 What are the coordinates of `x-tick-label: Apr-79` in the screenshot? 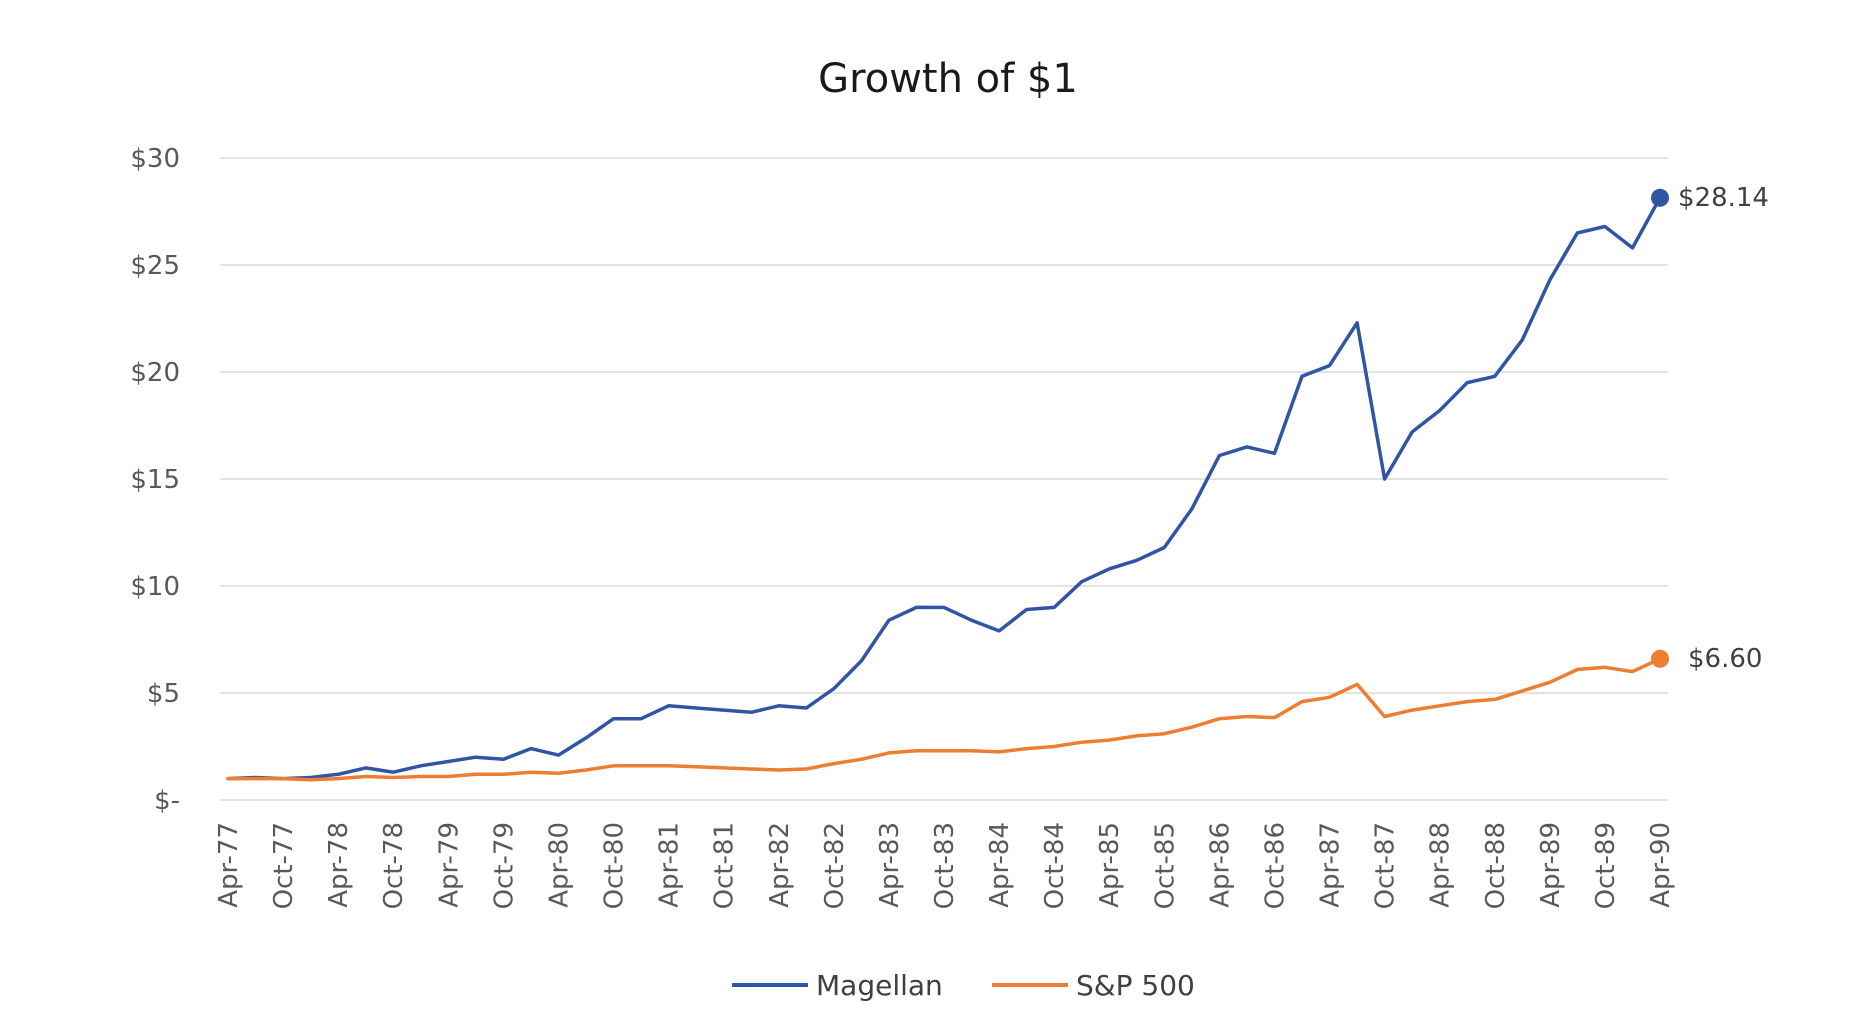 It's located at (449, 865).